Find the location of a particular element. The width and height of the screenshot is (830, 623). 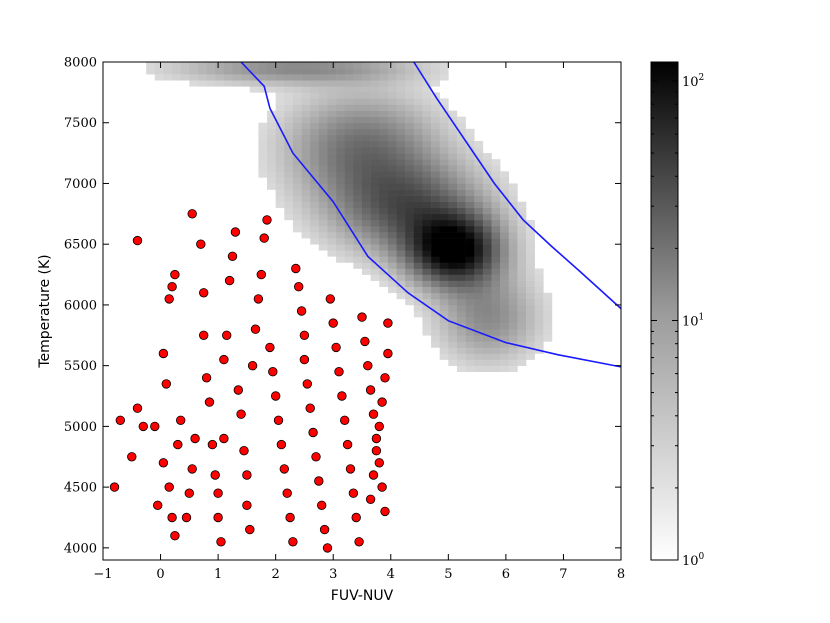

y-tick-label: 7500 is located at coordinates (80, 123).